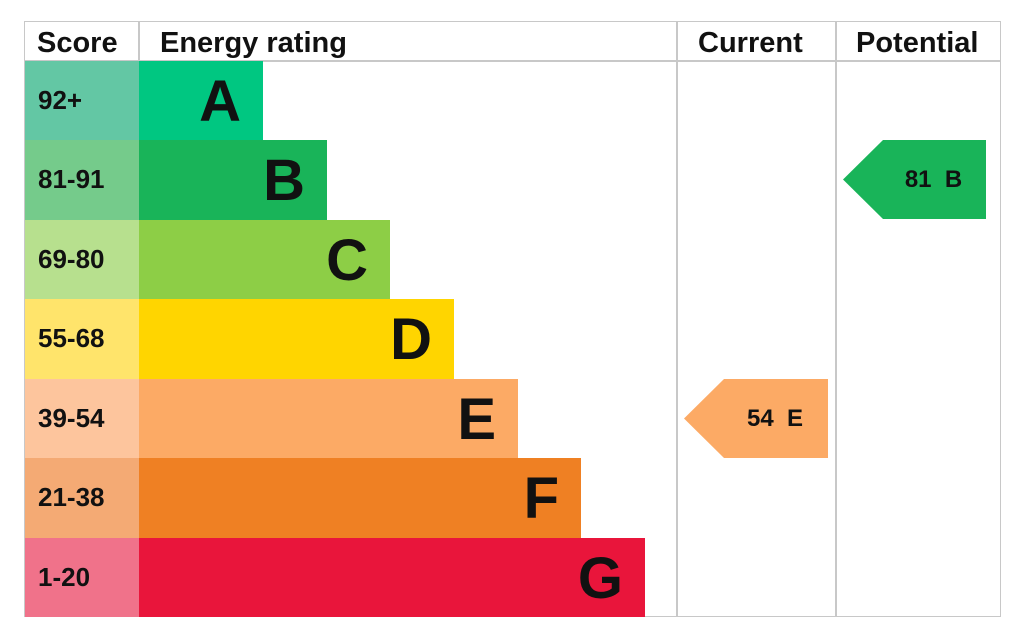 This screenshot has width=1024, height=642. I want to click on band-row-c: 69-80 C, so click(350, 259).